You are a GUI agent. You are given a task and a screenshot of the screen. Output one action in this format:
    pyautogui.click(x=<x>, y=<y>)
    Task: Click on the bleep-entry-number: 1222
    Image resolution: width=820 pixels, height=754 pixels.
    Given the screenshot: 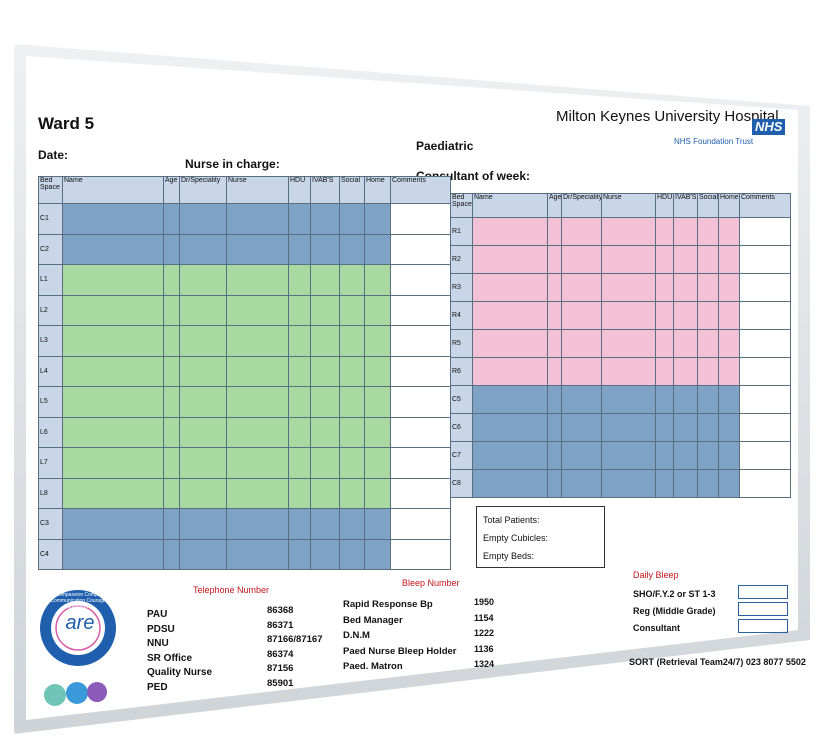 What is the action you would take?
    pyautogui.click(x=484, y=633)
    